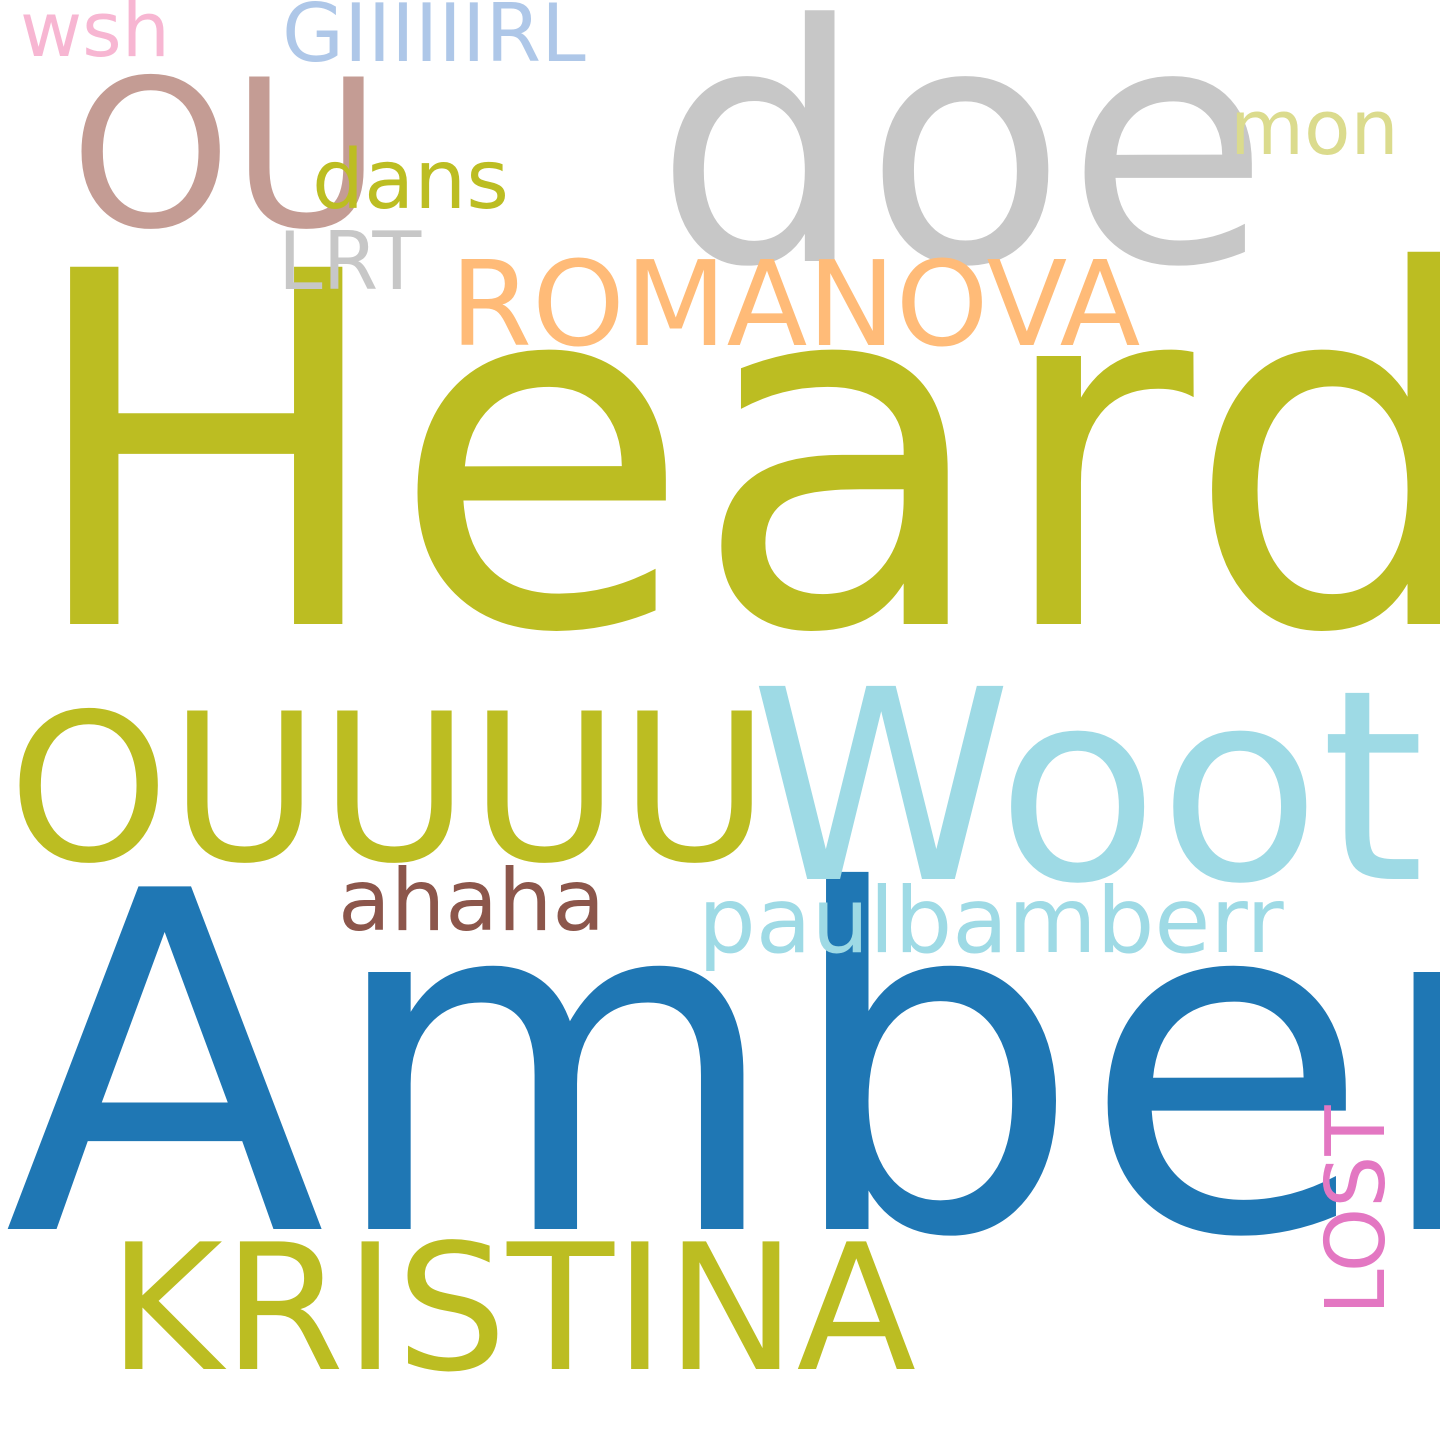  What do you see at coordinates (95, 37) in the screenshot?
I see `word-wsh: wsh` at bounding box center [95, 37].